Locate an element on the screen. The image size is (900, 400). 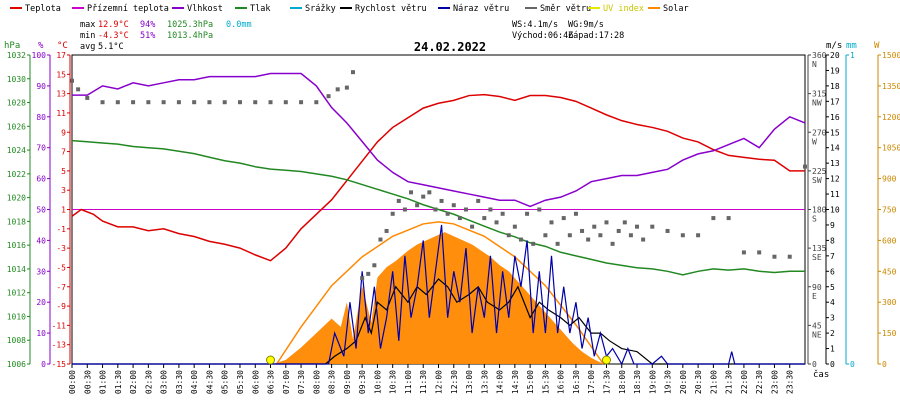
unit-pct: % is located at coordinates (41, 46).